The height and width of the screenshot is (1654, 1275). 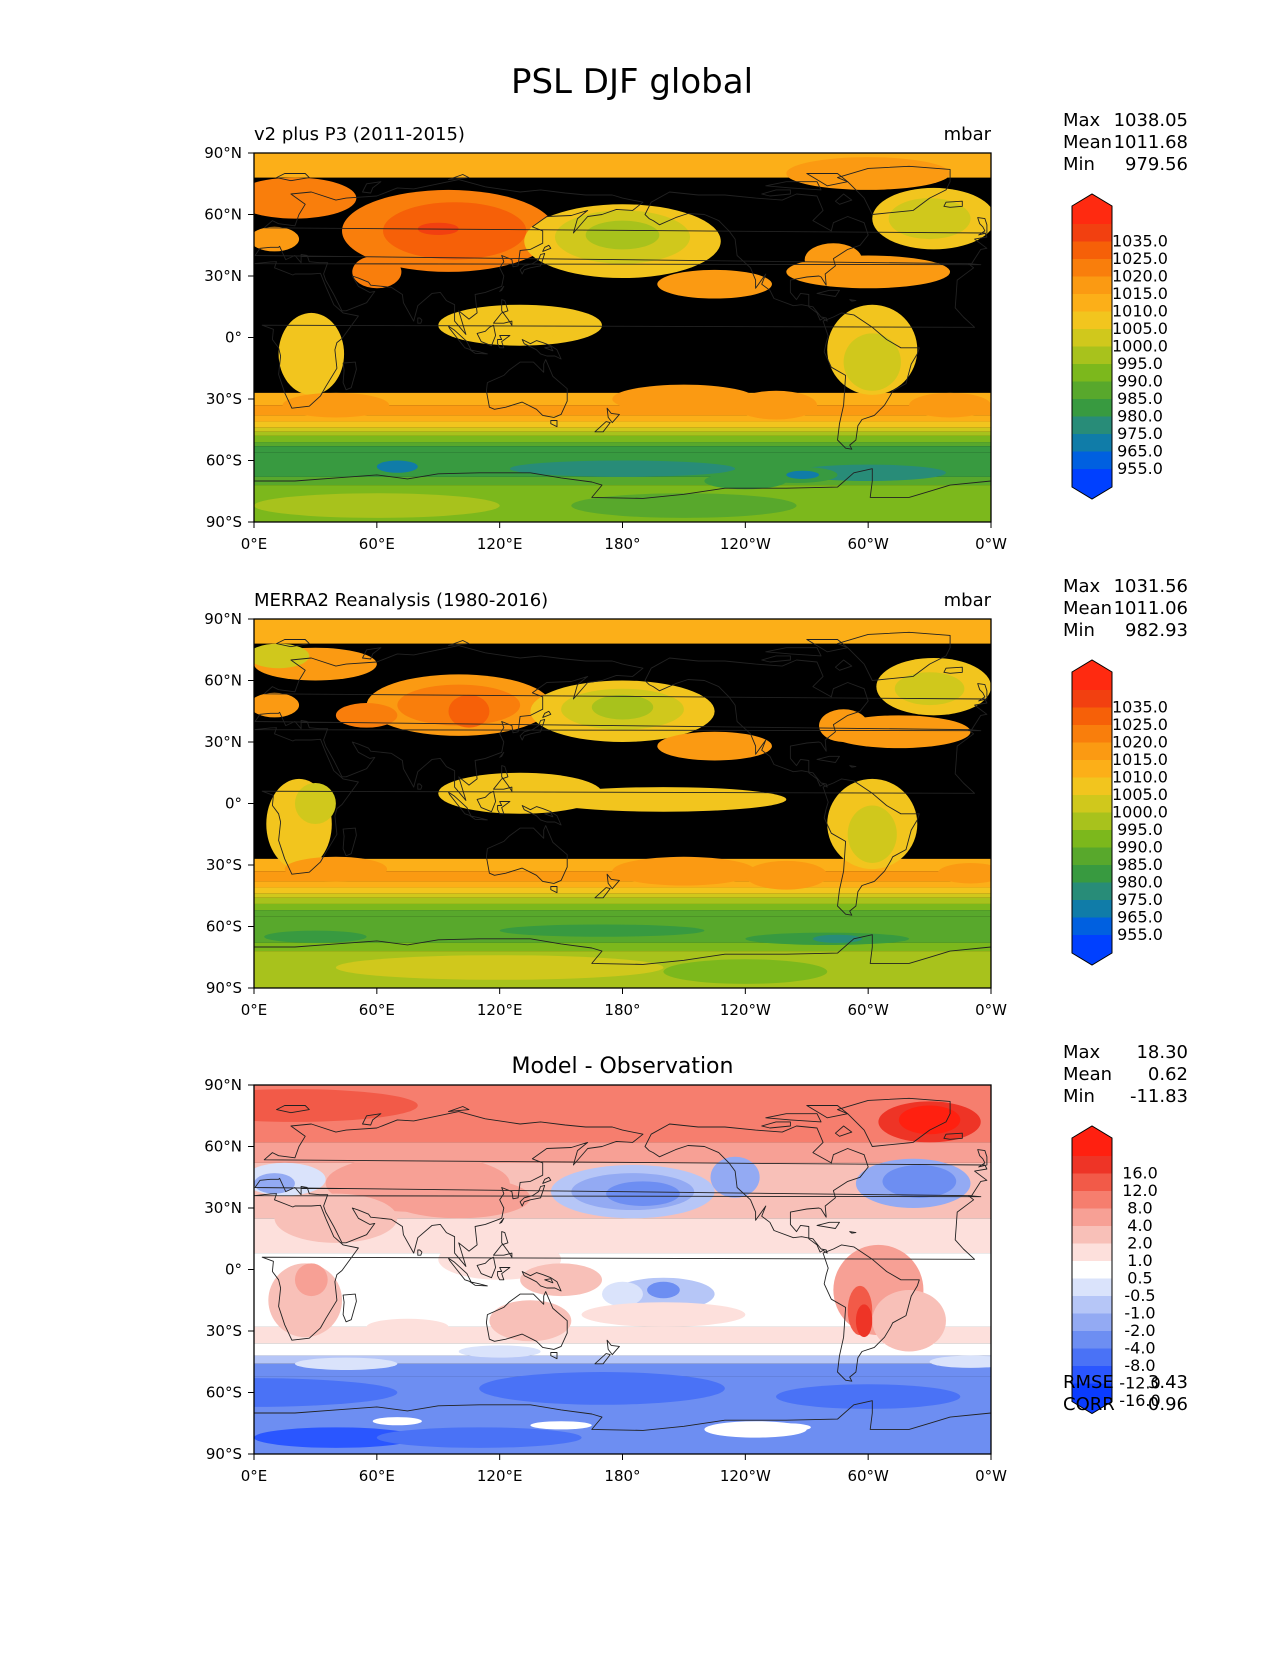 What do you see at coordinates (1140, 882) in the screenshot?
I see `colorbar-tick-label: 980.0` at bounding box center [1140, 882].